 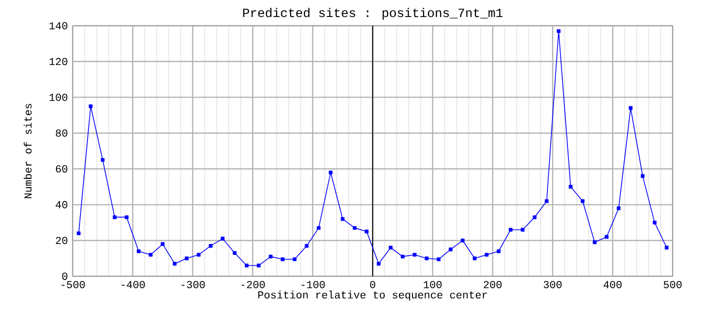 What do you see at coordinates (613, 284) in the screenshot?
I see `x-tick-label: 400` at bounding box center [613, 284].